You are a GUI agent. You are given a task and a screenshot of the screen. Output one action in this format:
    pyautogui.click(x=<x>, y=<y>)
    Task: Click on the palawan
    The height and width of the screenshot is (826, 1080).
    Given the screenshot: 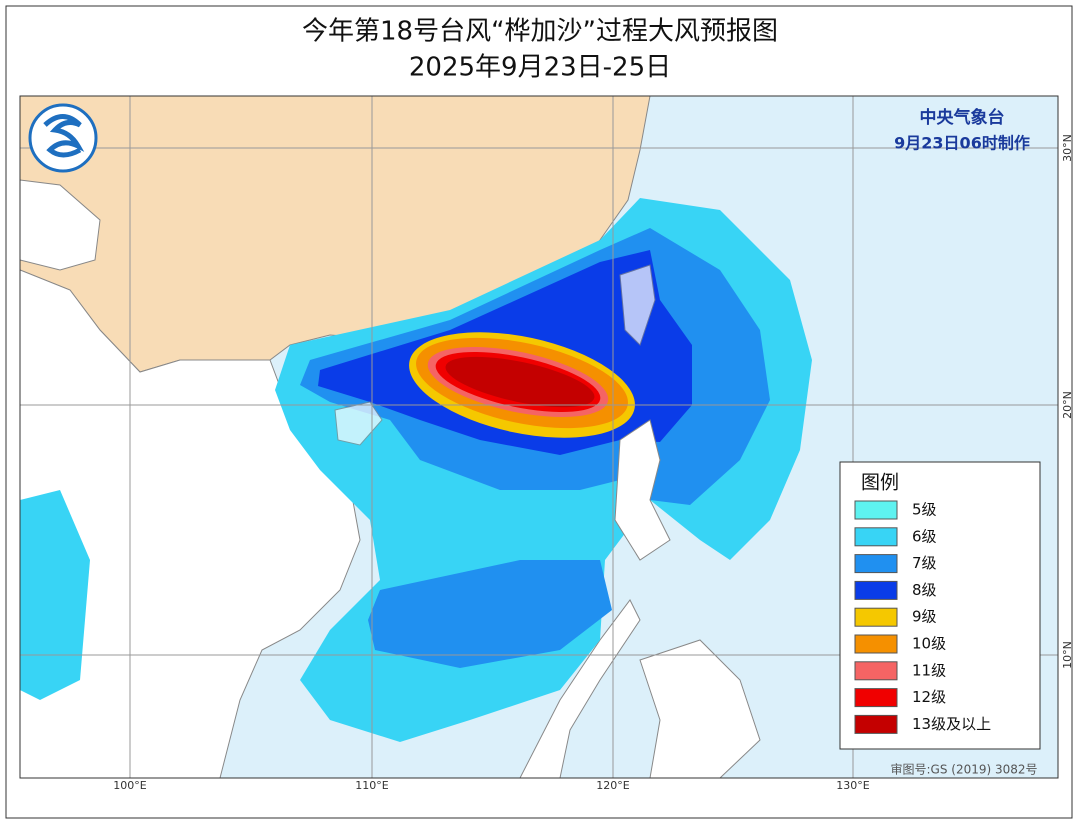 What is the action you would take?
    pyautogui.click(x=580, y=688)
    